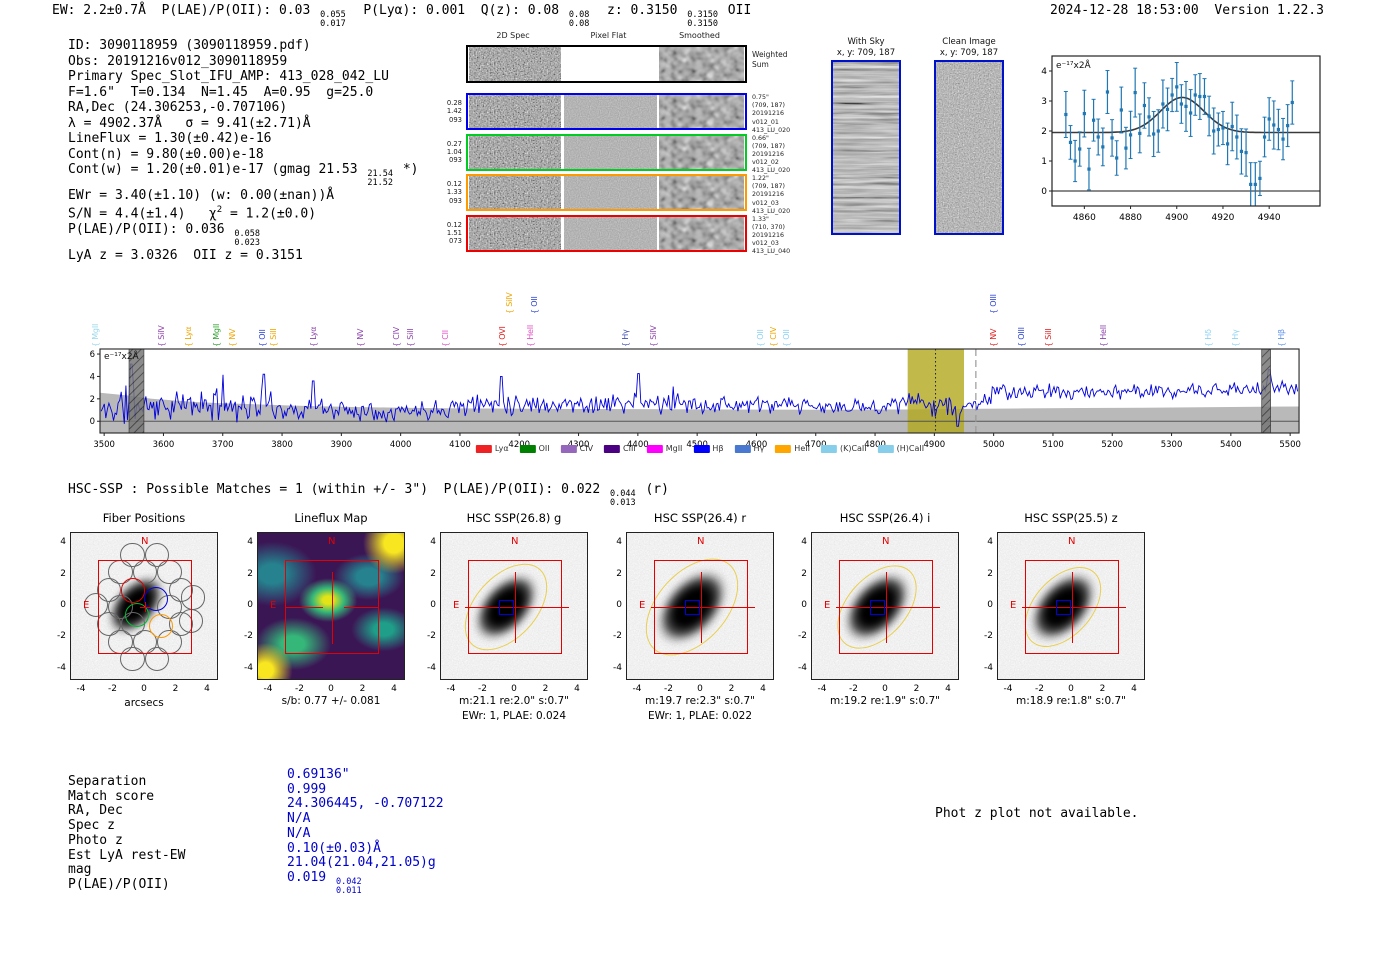 Image resolution: width=1400 pixels, height=953 pixels. Describe the element at coordinates (127, 855) in the screenshot. I see `match-row-label: Est LyA rest-EW` at that location.